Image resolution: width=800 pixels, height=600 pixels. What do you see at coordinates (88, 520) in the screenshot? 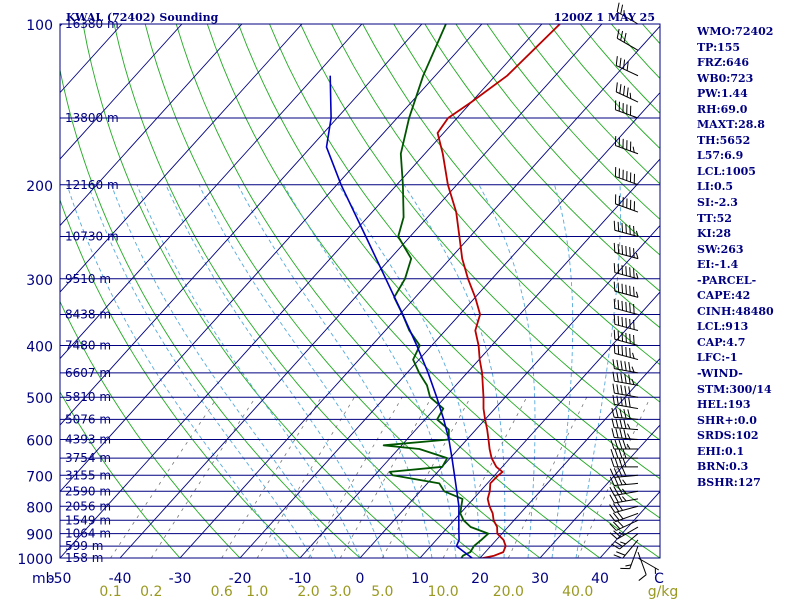
I see `height-label: 1549 m` at bounding box center [88, 520].